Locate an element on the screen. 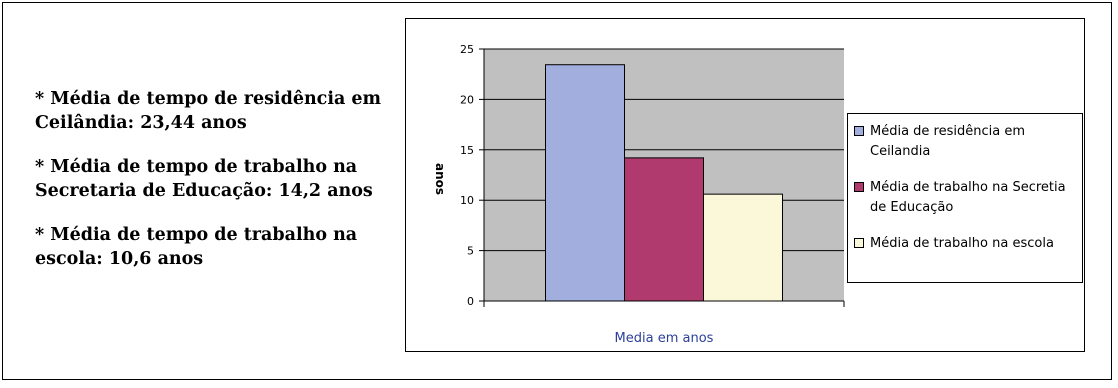 The image size is (1118, 388). y-tick-label: 5 is located at coordinates (470, 251).